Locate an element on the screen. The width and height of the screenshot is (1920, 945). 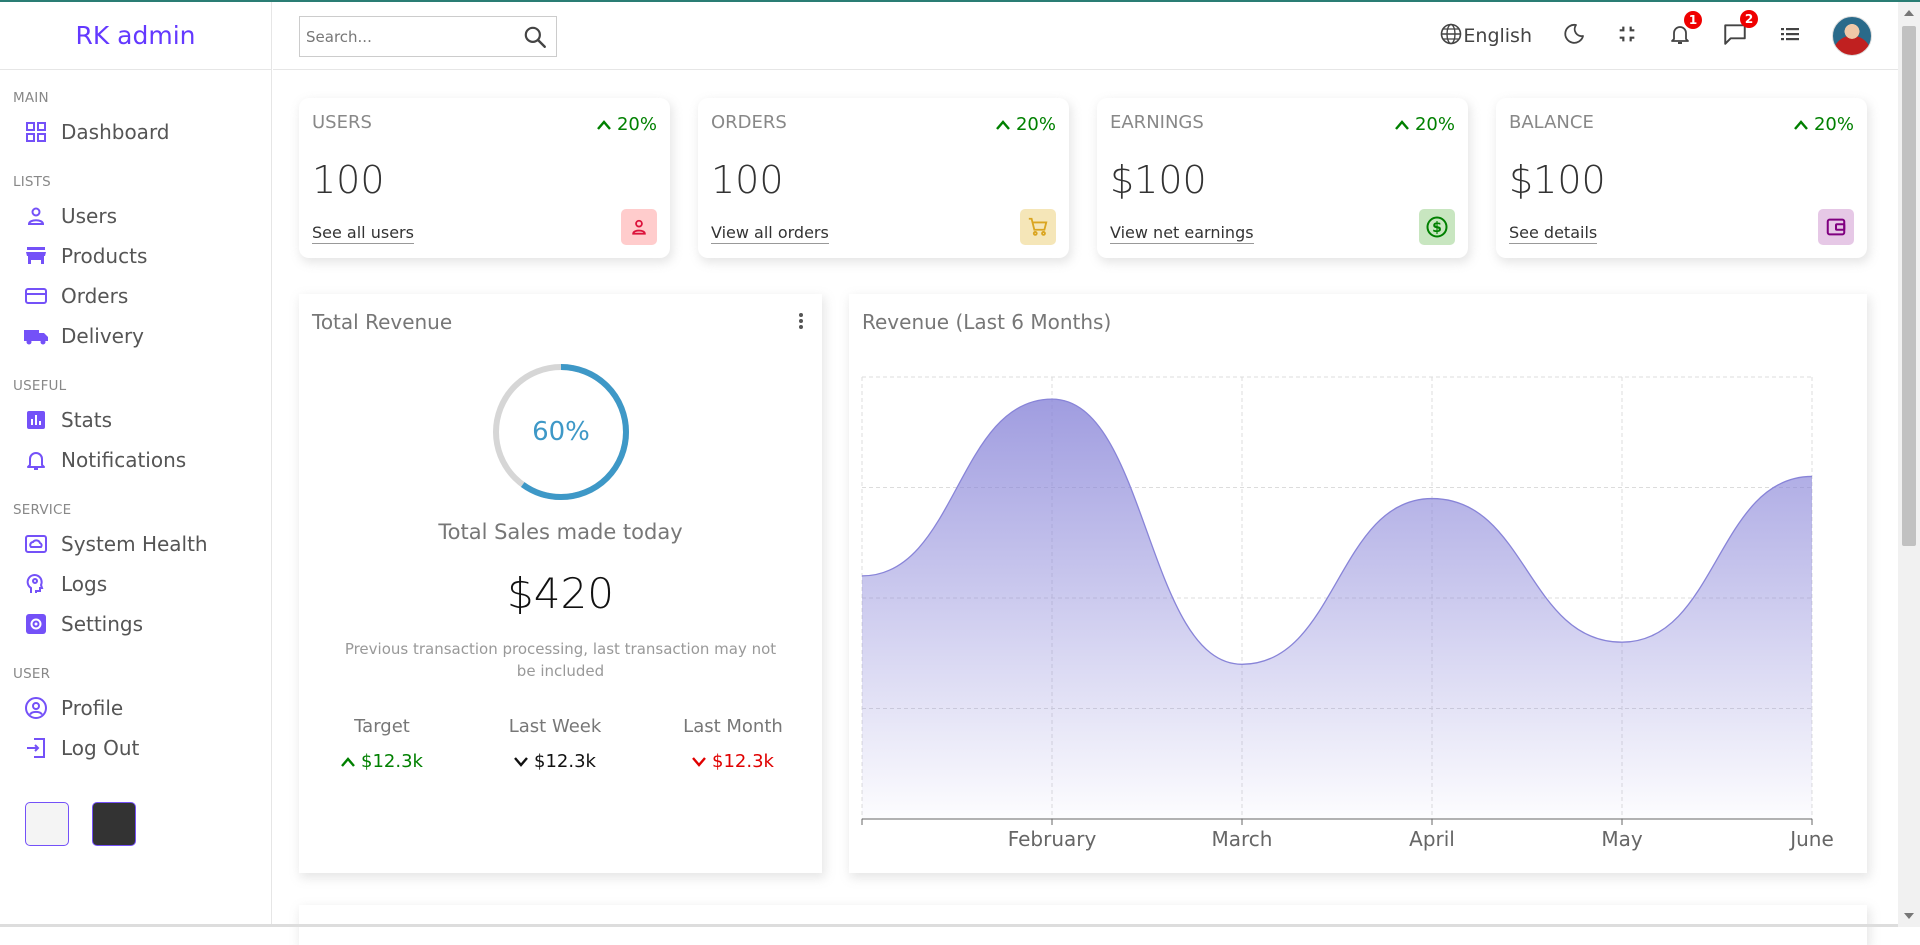
widget-users: USERS 20% 100 See all users is located at coordinates (484, 178).